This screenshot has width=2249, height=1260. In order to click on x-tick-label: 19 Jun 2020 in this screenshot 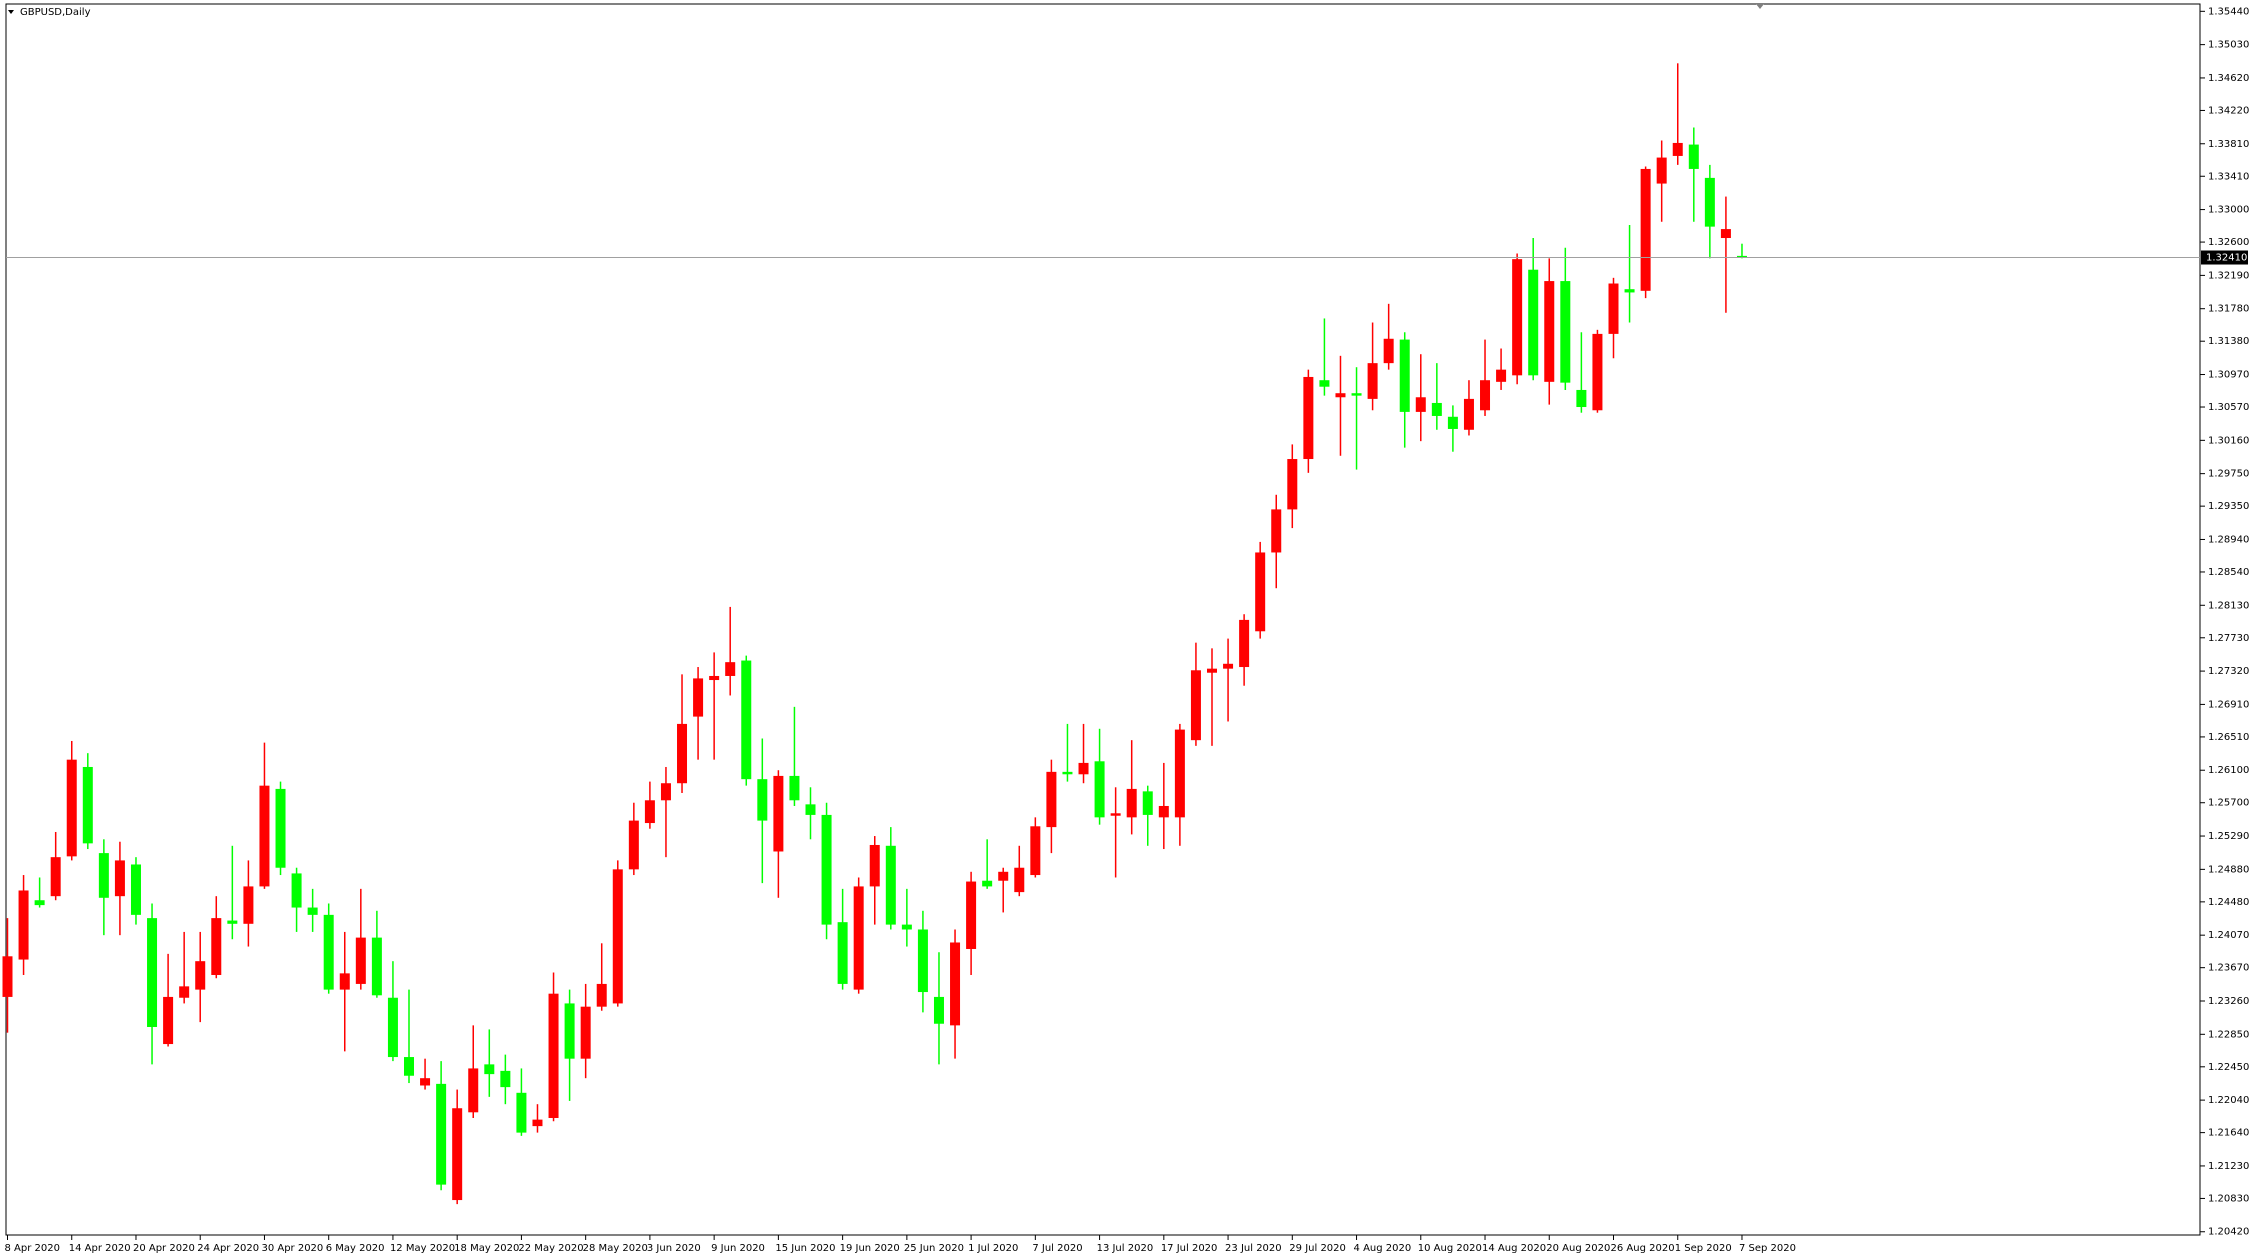, I will do `click(870, 1248)`.